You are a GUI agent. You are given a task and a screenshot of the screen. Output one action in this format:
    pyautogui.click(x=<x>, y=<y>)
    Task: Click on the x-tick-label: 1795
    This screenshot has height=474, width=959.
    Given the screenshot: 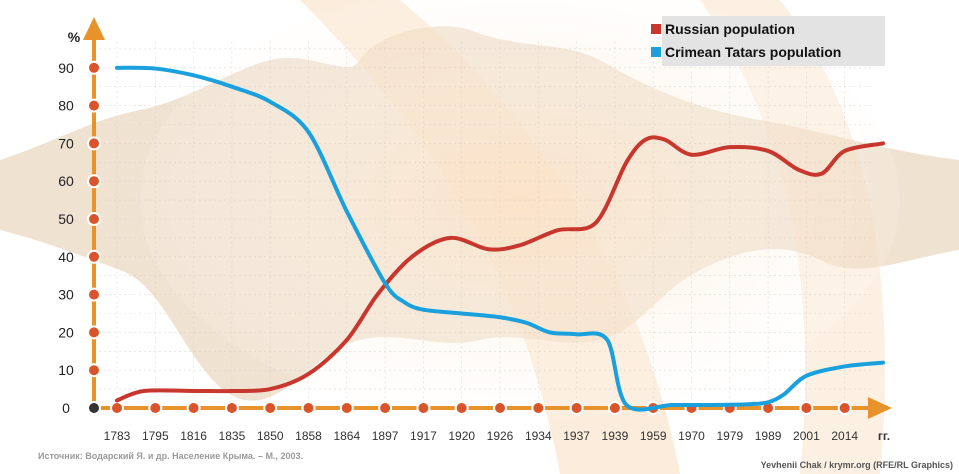 What is the action you would take?
    pyautogui.click(x=155, y=436)
    